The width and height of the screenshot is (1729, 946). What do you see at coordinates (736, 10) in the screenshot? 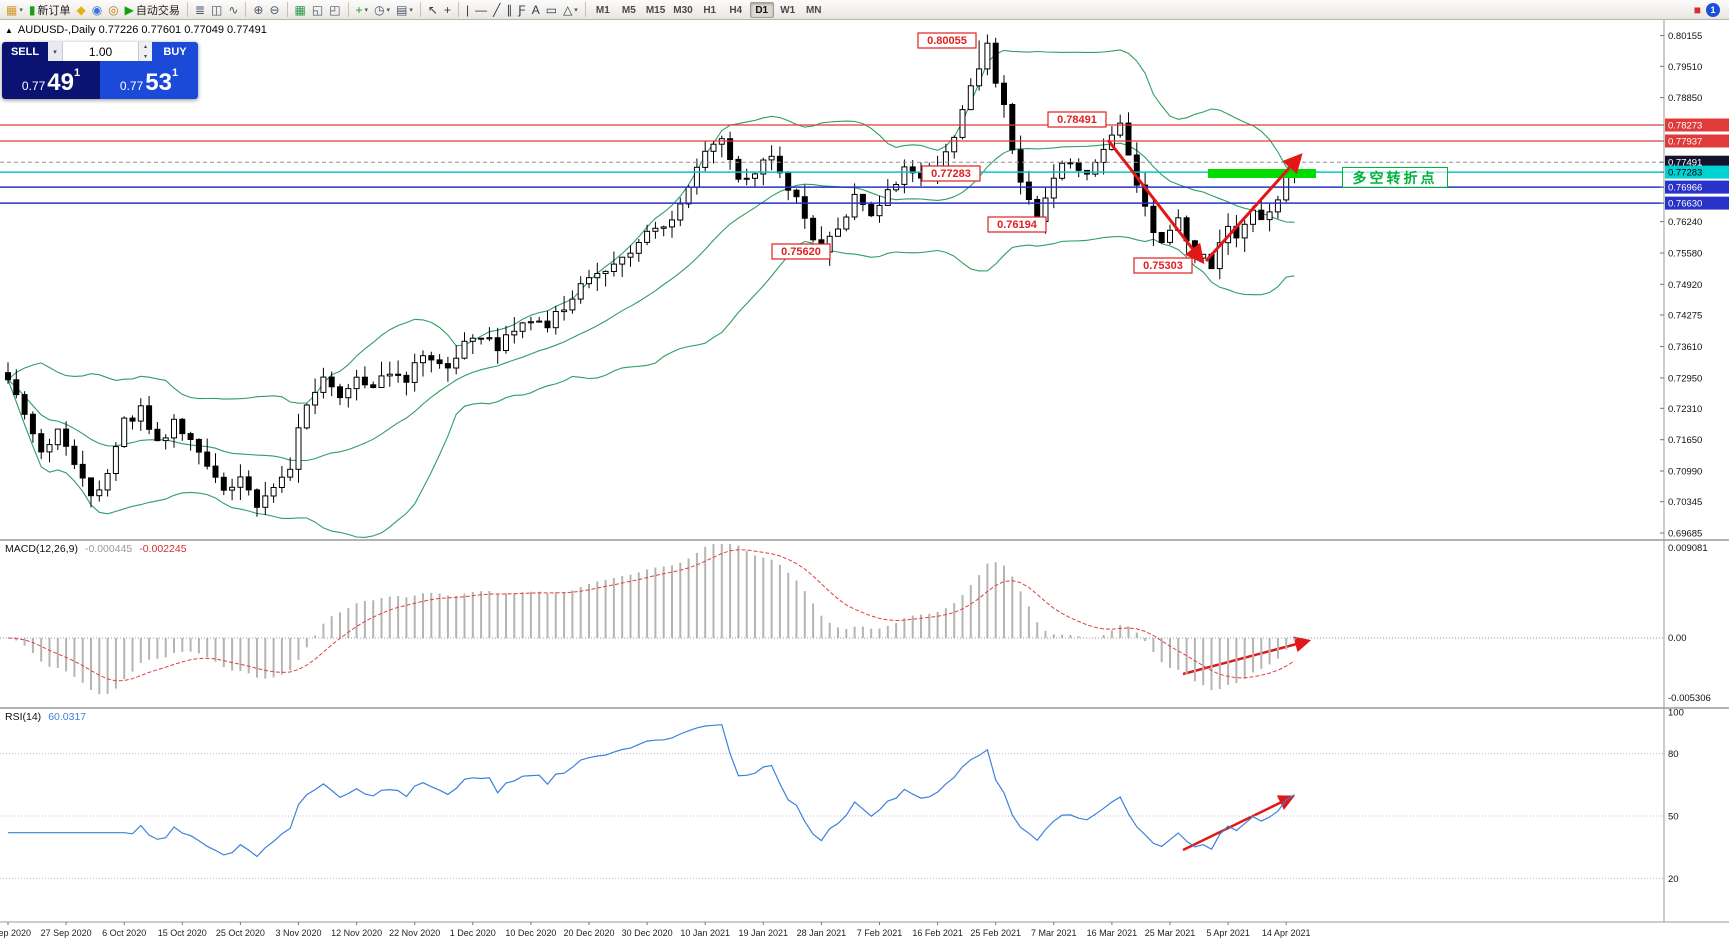
I see `timeframe-button-h4: H4` at bounding box center [736, 10].